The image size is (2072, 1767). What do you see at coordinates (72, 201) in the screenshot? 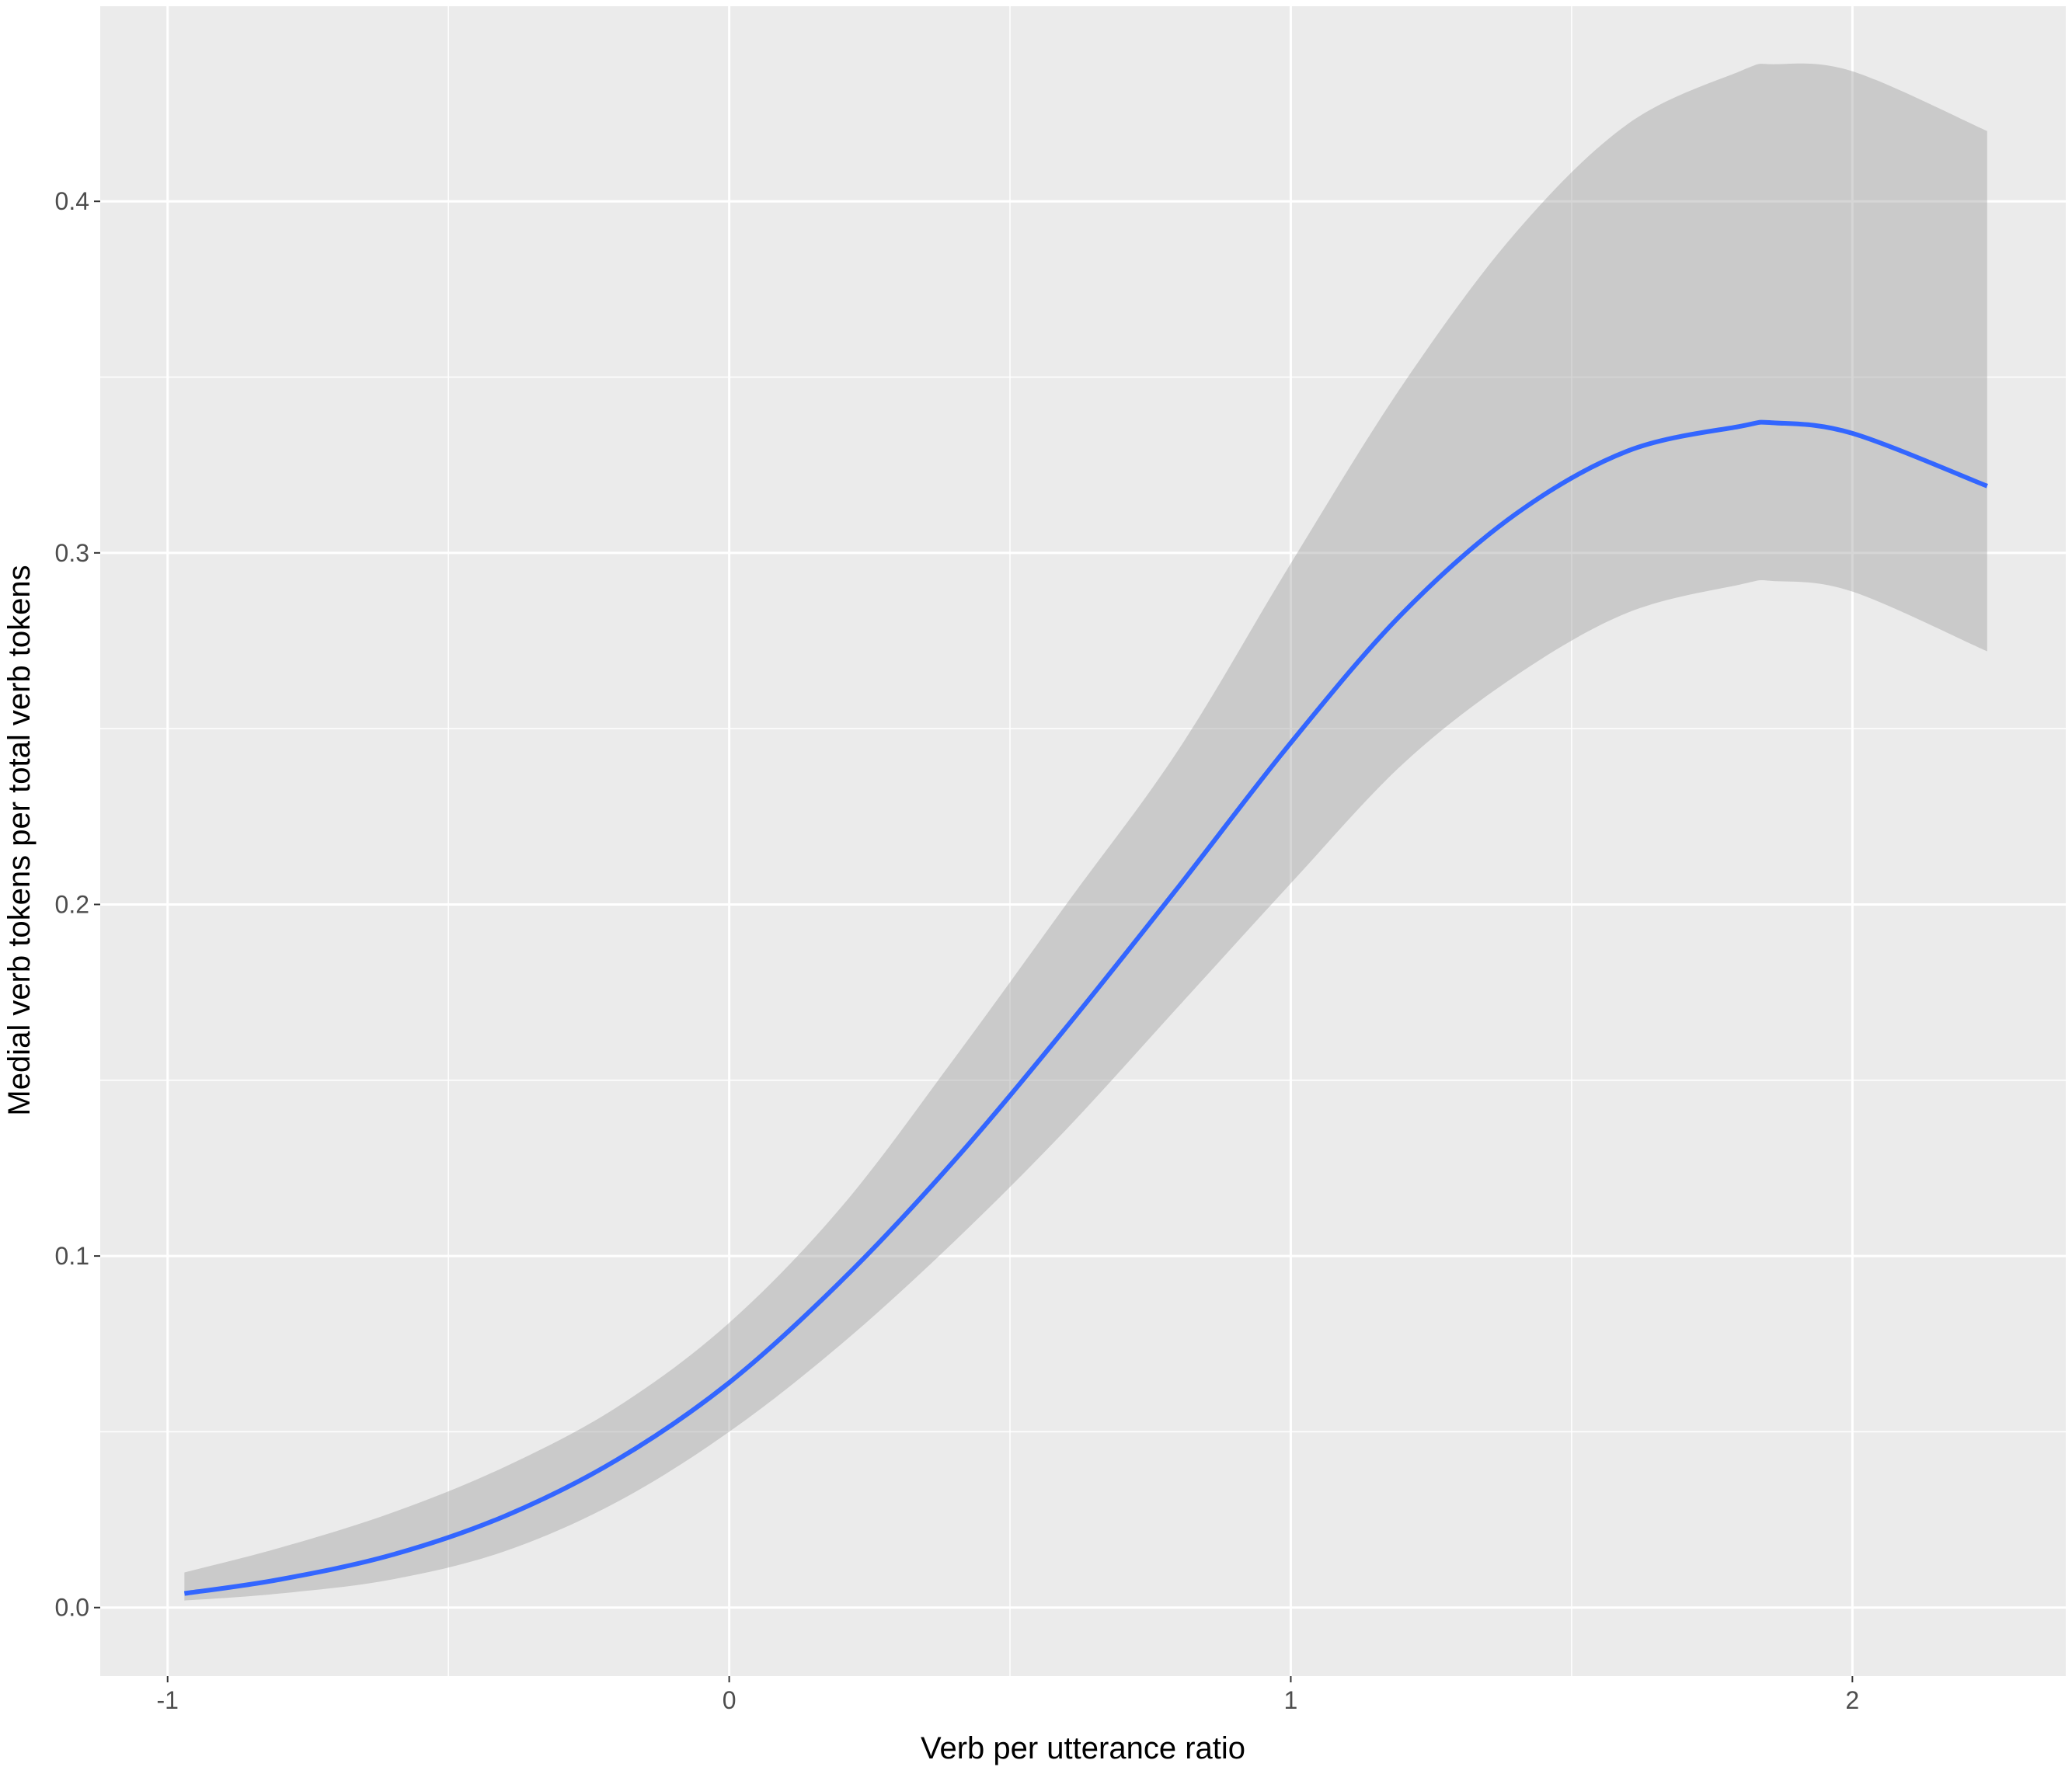
I see `y-tick-label: 0.4` at bounding box center [72, 201].